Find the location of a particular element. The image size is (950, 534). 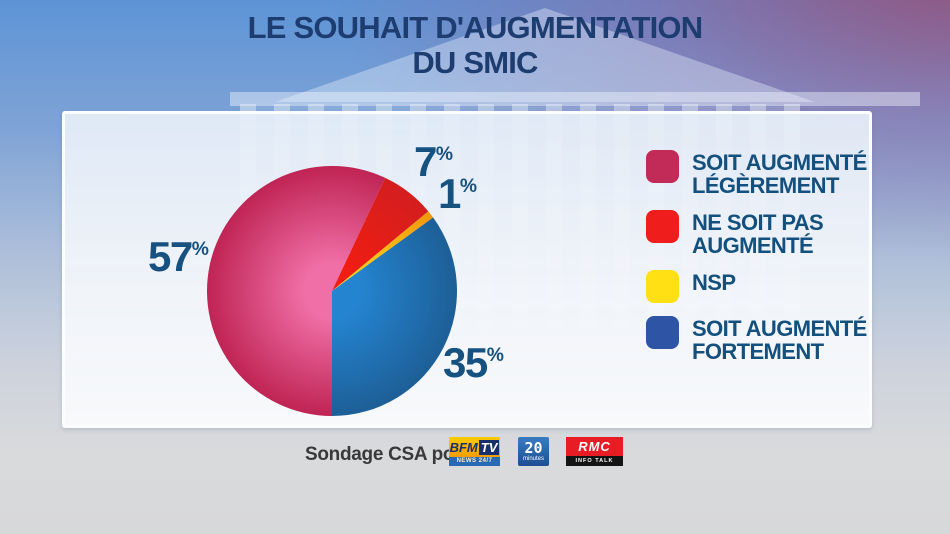

legend-swatch-red is located at coordinates (662, 226).